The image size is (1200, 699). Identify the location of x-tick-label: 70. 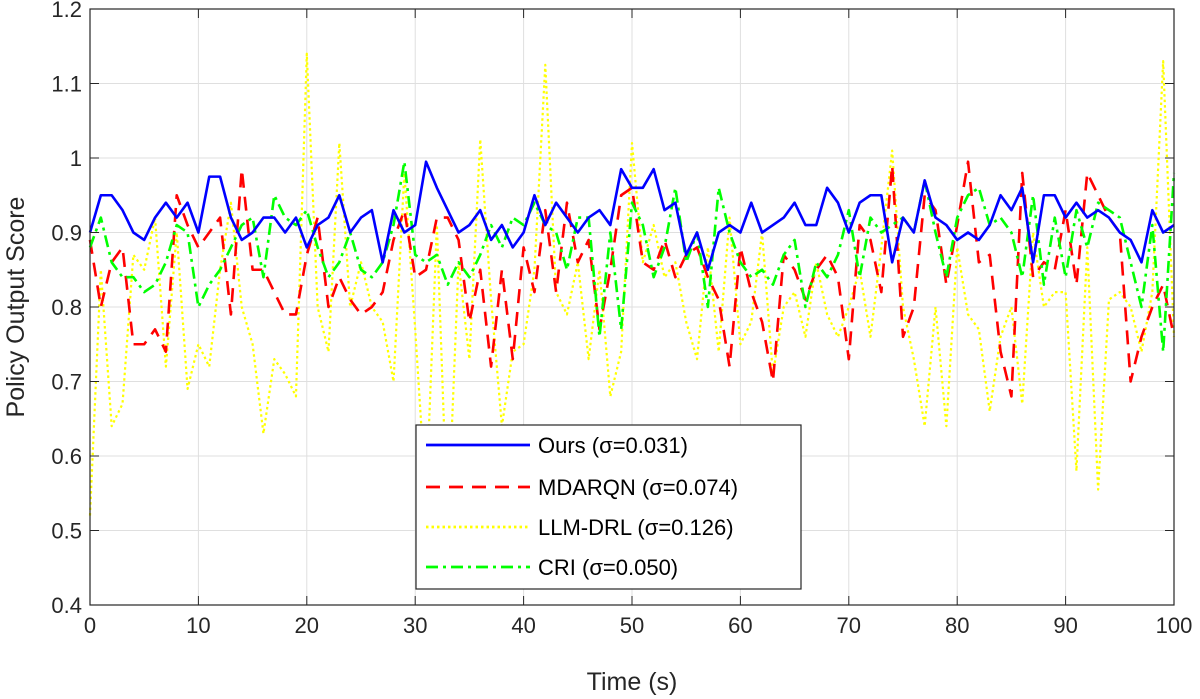
(849, 625).